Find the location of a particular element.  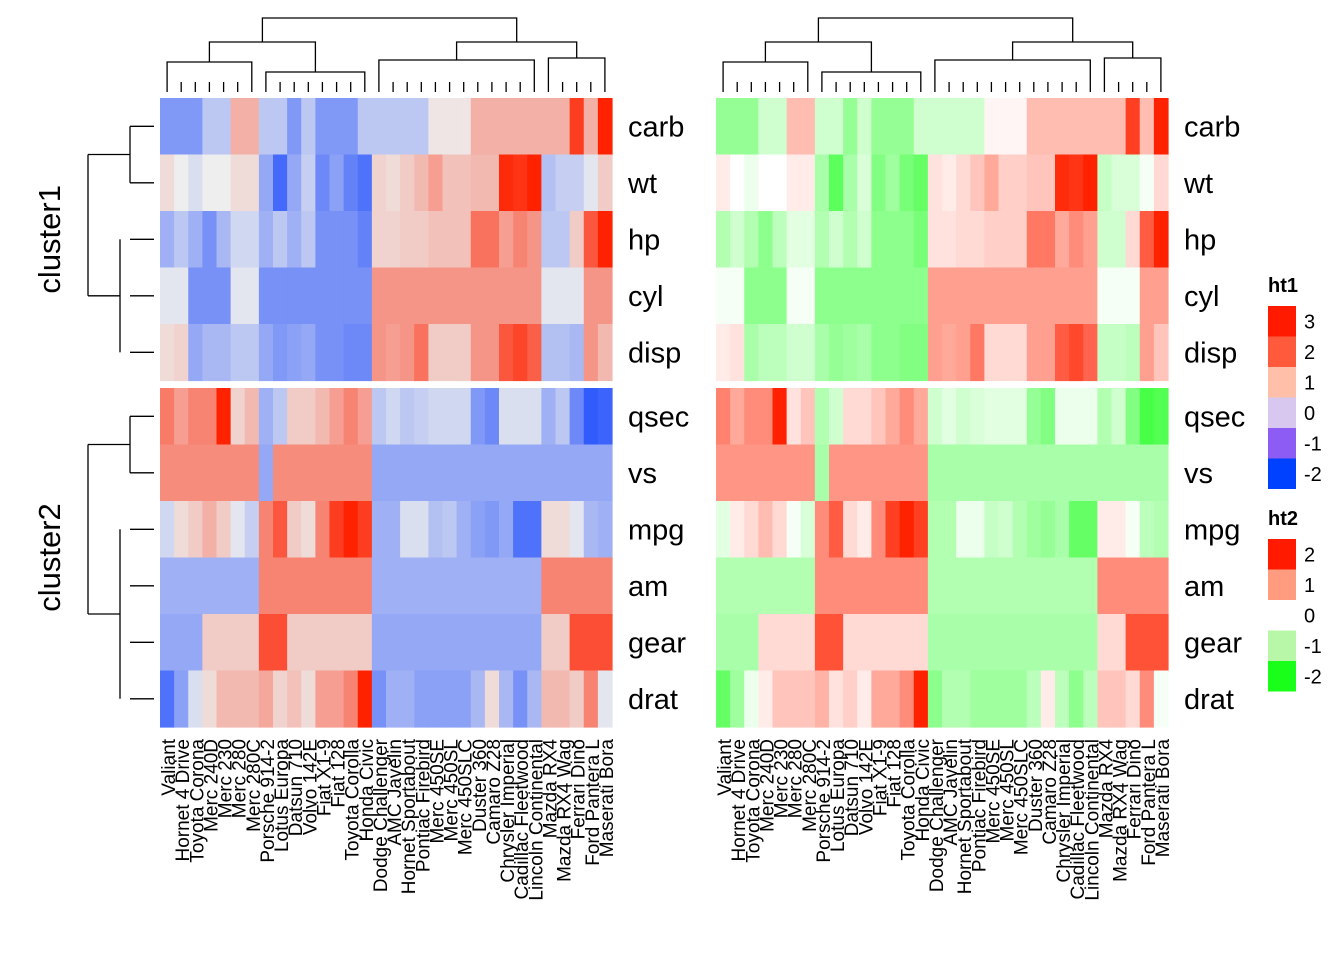

column-label: Lotus Europa is located at coordinates (282, 795).